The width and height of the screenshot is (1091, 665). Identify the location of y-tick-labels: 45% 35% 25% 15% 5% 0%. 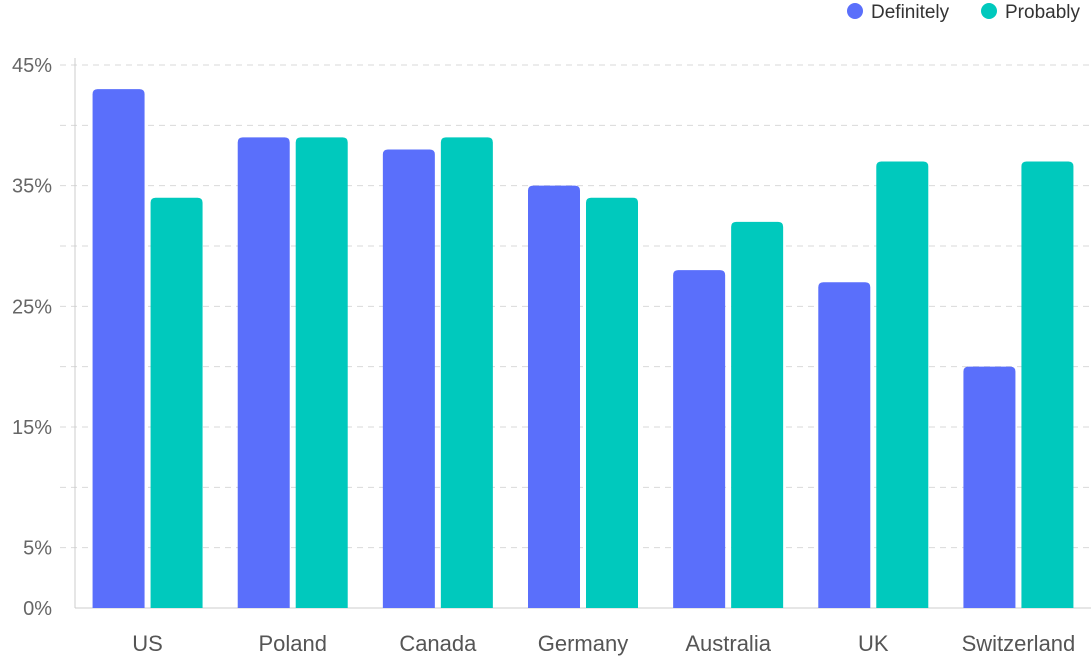
(32, 337).